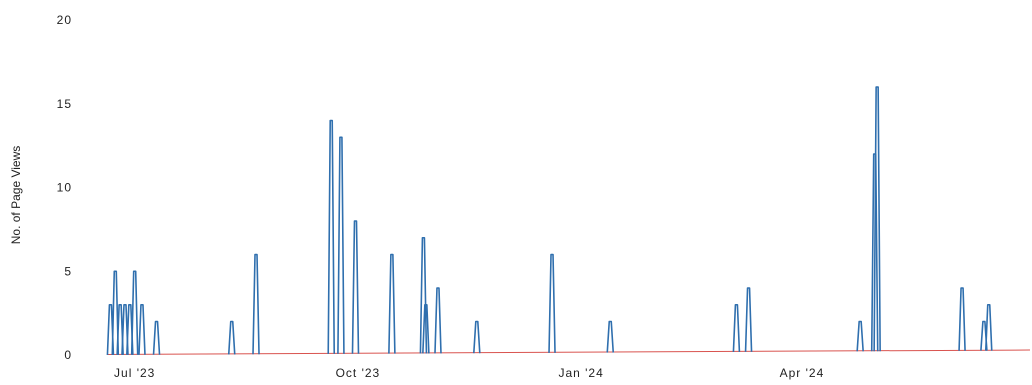 This screenshot has width=1032, height=385. What do you see at coordinates (64, 104) in the screenshot?
I see `y-tick-label: 15` at bounding box center [64, 104].